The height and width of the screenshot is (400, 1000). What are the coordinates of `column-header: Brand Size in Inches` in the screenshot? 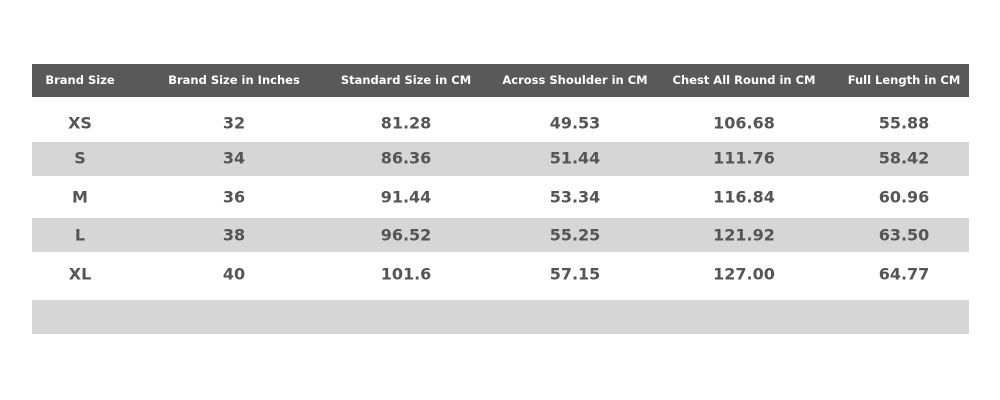 It's located at (234, 80).